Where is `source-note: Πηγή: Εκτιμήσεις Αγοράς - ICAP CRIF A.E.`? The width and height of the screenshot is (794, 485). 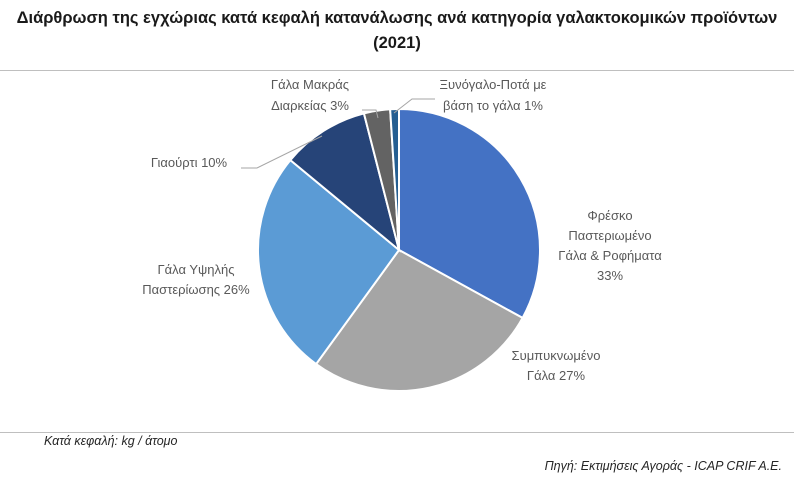 source-note: Πηγή: Εκτιμήσεις Αγοράς - ICAP CRIF A.E. is located at coordinates (663, 466).